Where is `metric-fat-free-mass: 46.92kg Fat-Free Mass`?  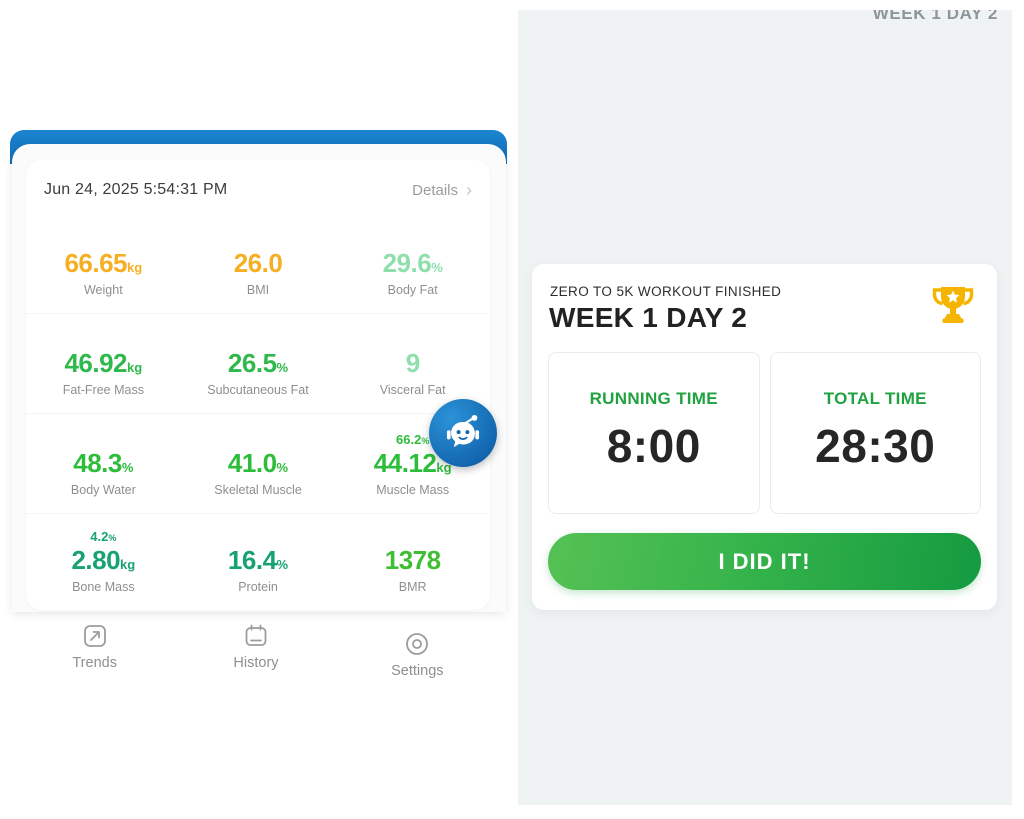 metric-fat-free-mass: 46.92kg Fat-Free Mass is located at coordinates (103, 363).